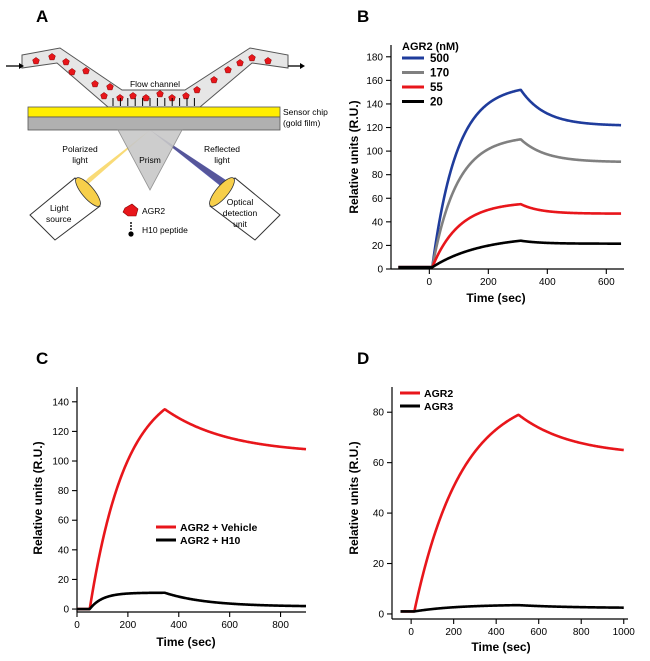 This screenshot has width=650, height=661. Describe the element at coordinates (438, 394) in the screenshot. I see `legend-entry: AGR2` at that location.